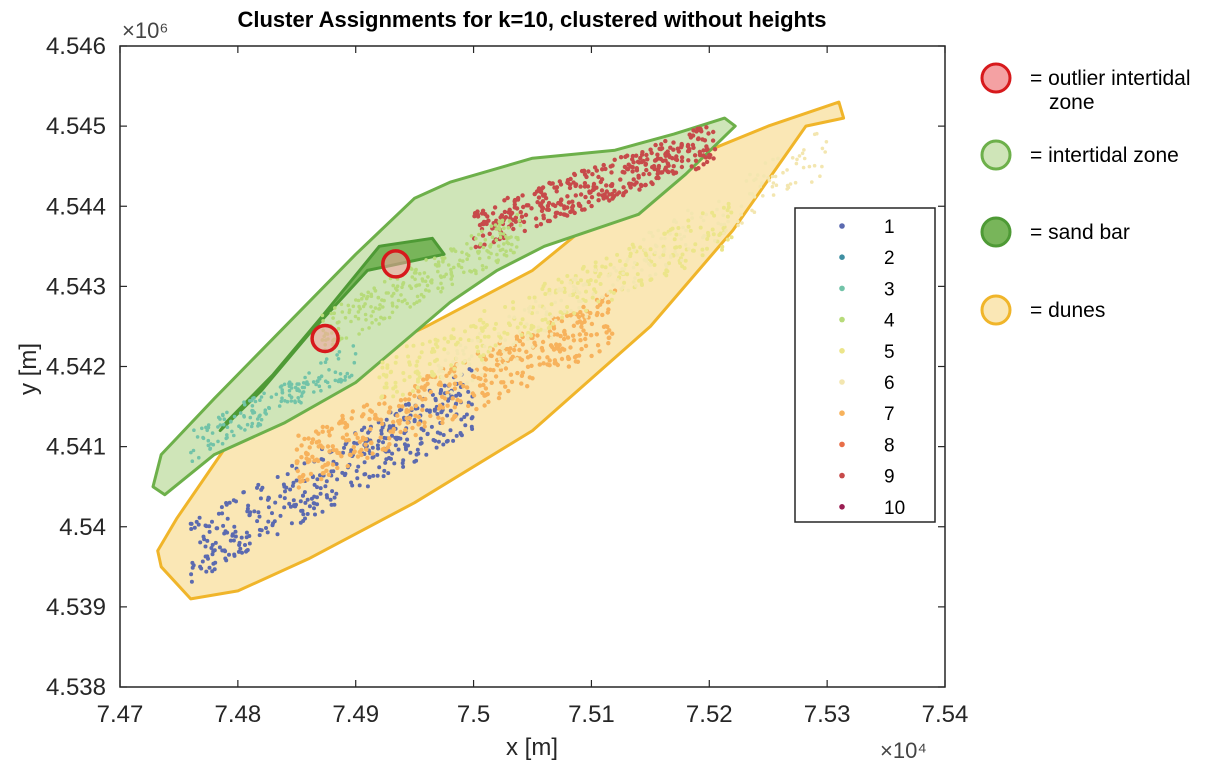  Describe the element at coordinates (889, 227) in the screenshot. I see `legend-label-1: 1` at that location.